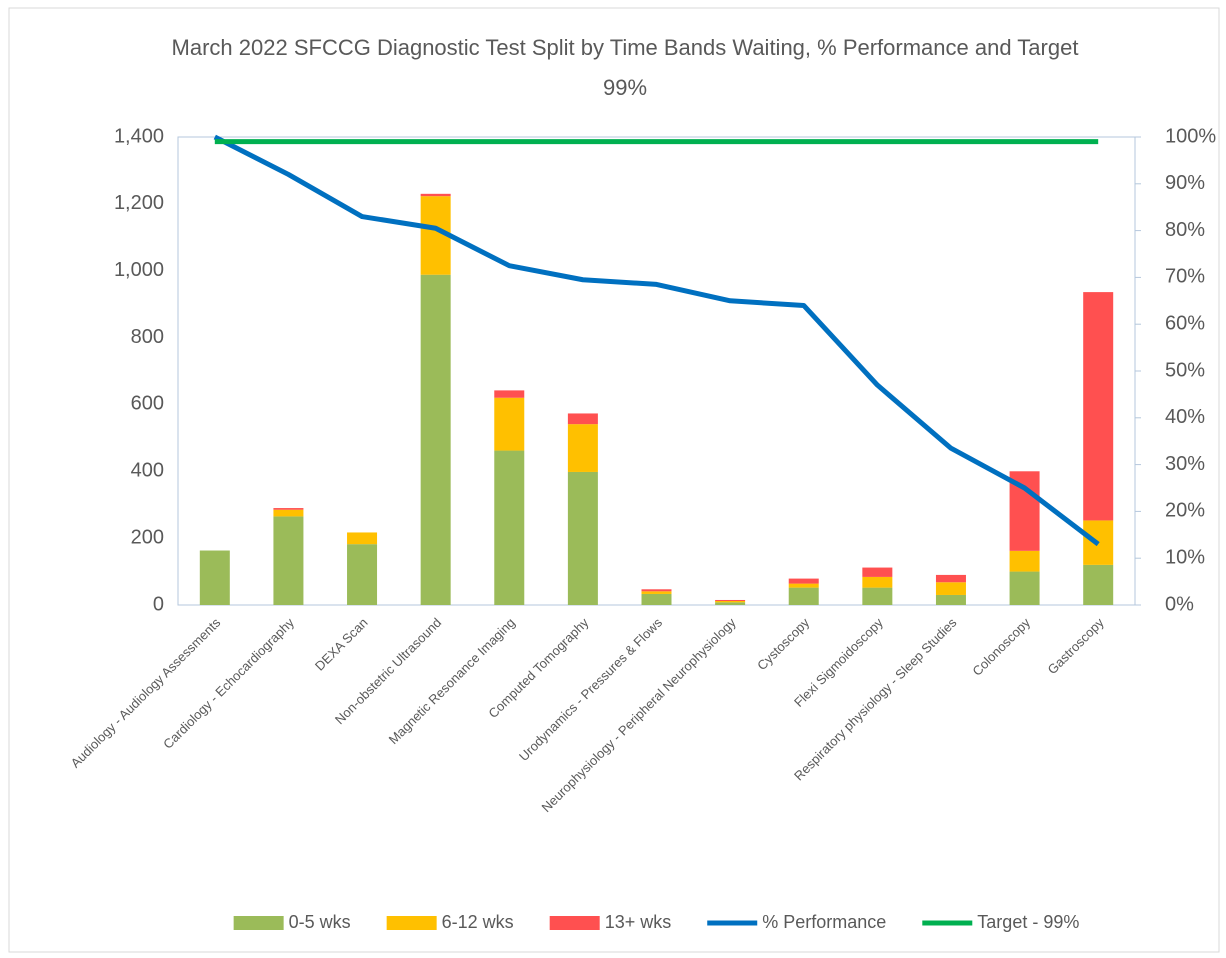 This screenshot has height=958, width=1226. I want to click on y2-tick-label: 70%, so click(1185, 277).